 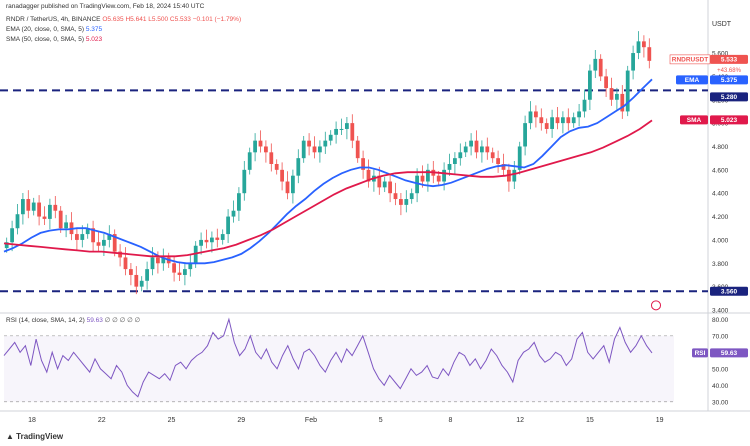 What do you see at coordinates (172, 420) in the screenshot?
I see `time-tick-label: 25` at bounding box center [172, 420].